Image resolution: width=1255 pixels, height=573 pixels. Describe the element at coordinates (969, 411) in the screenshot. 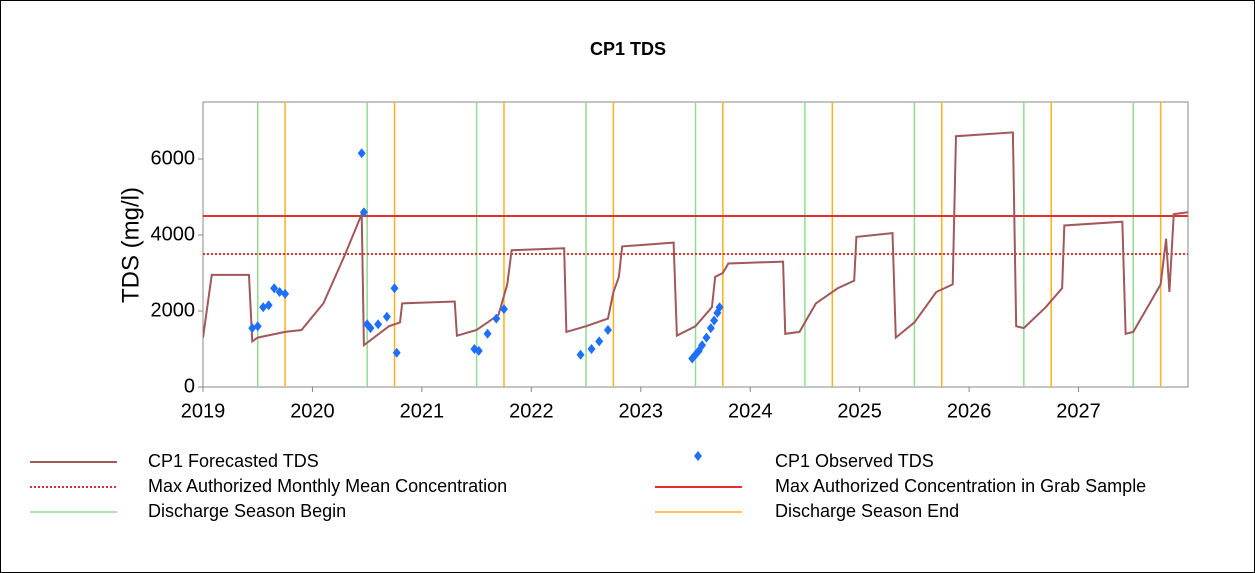

I see `x-tick-label: 2026` at that location.